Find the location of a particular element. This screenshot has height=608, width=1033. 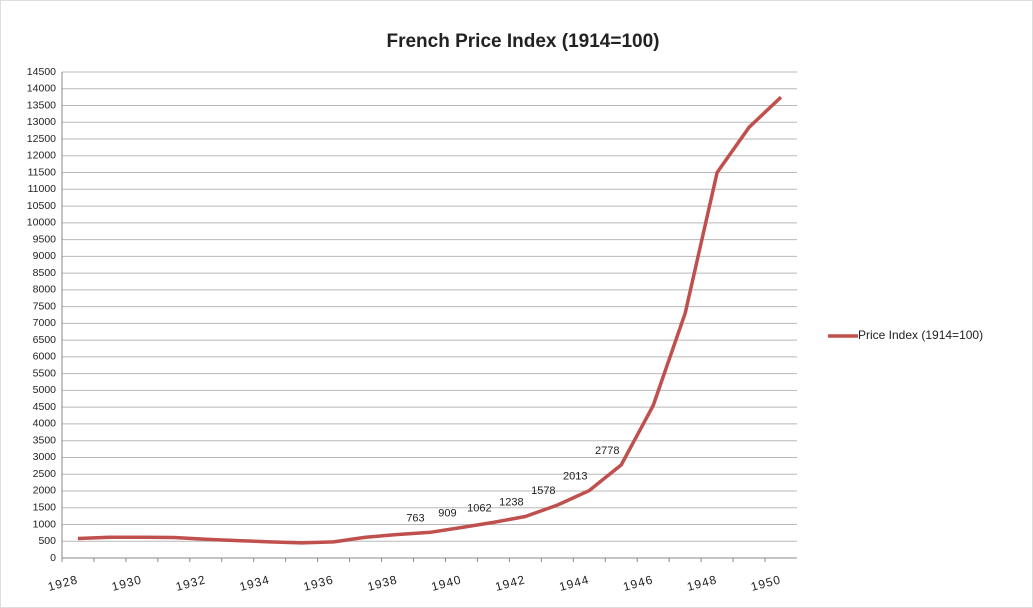

y-tick-label: 5500 is located at coordinates (45, 373).